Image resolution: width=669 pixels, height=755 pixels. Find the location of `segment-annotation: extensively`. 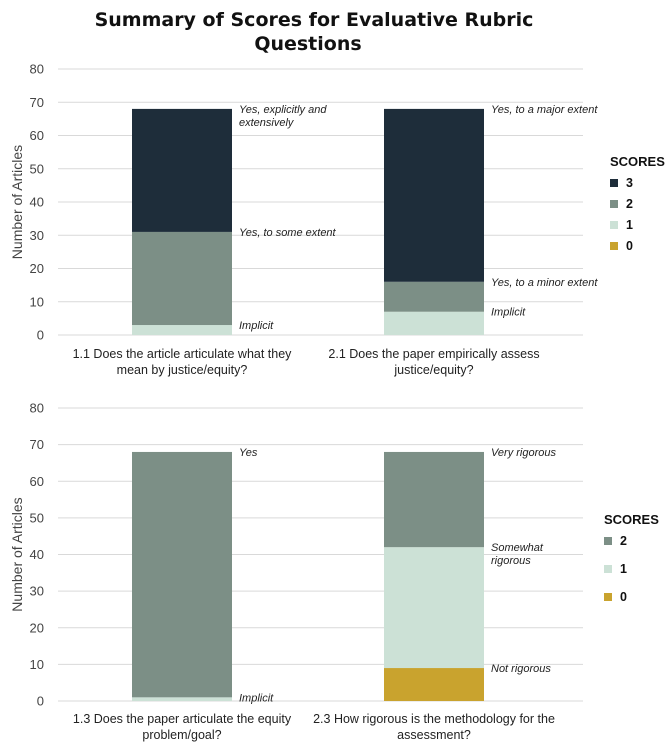

segment-annotation: extensively is located at coordinates (267, 123).